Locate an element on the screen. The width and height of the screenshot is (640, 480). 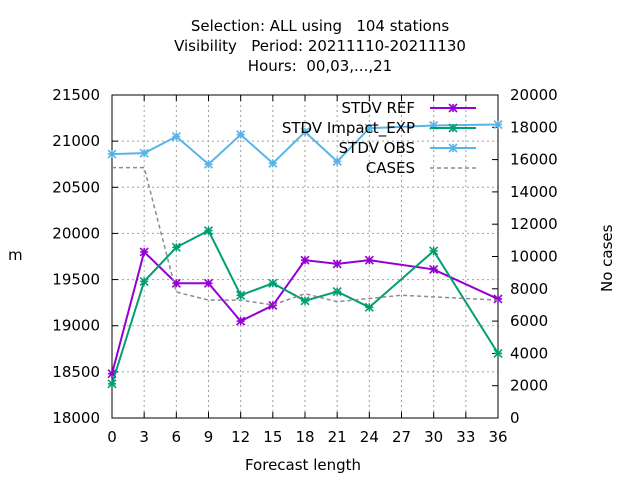
x-tick-label: 24 is located at coordinates (369, 437).